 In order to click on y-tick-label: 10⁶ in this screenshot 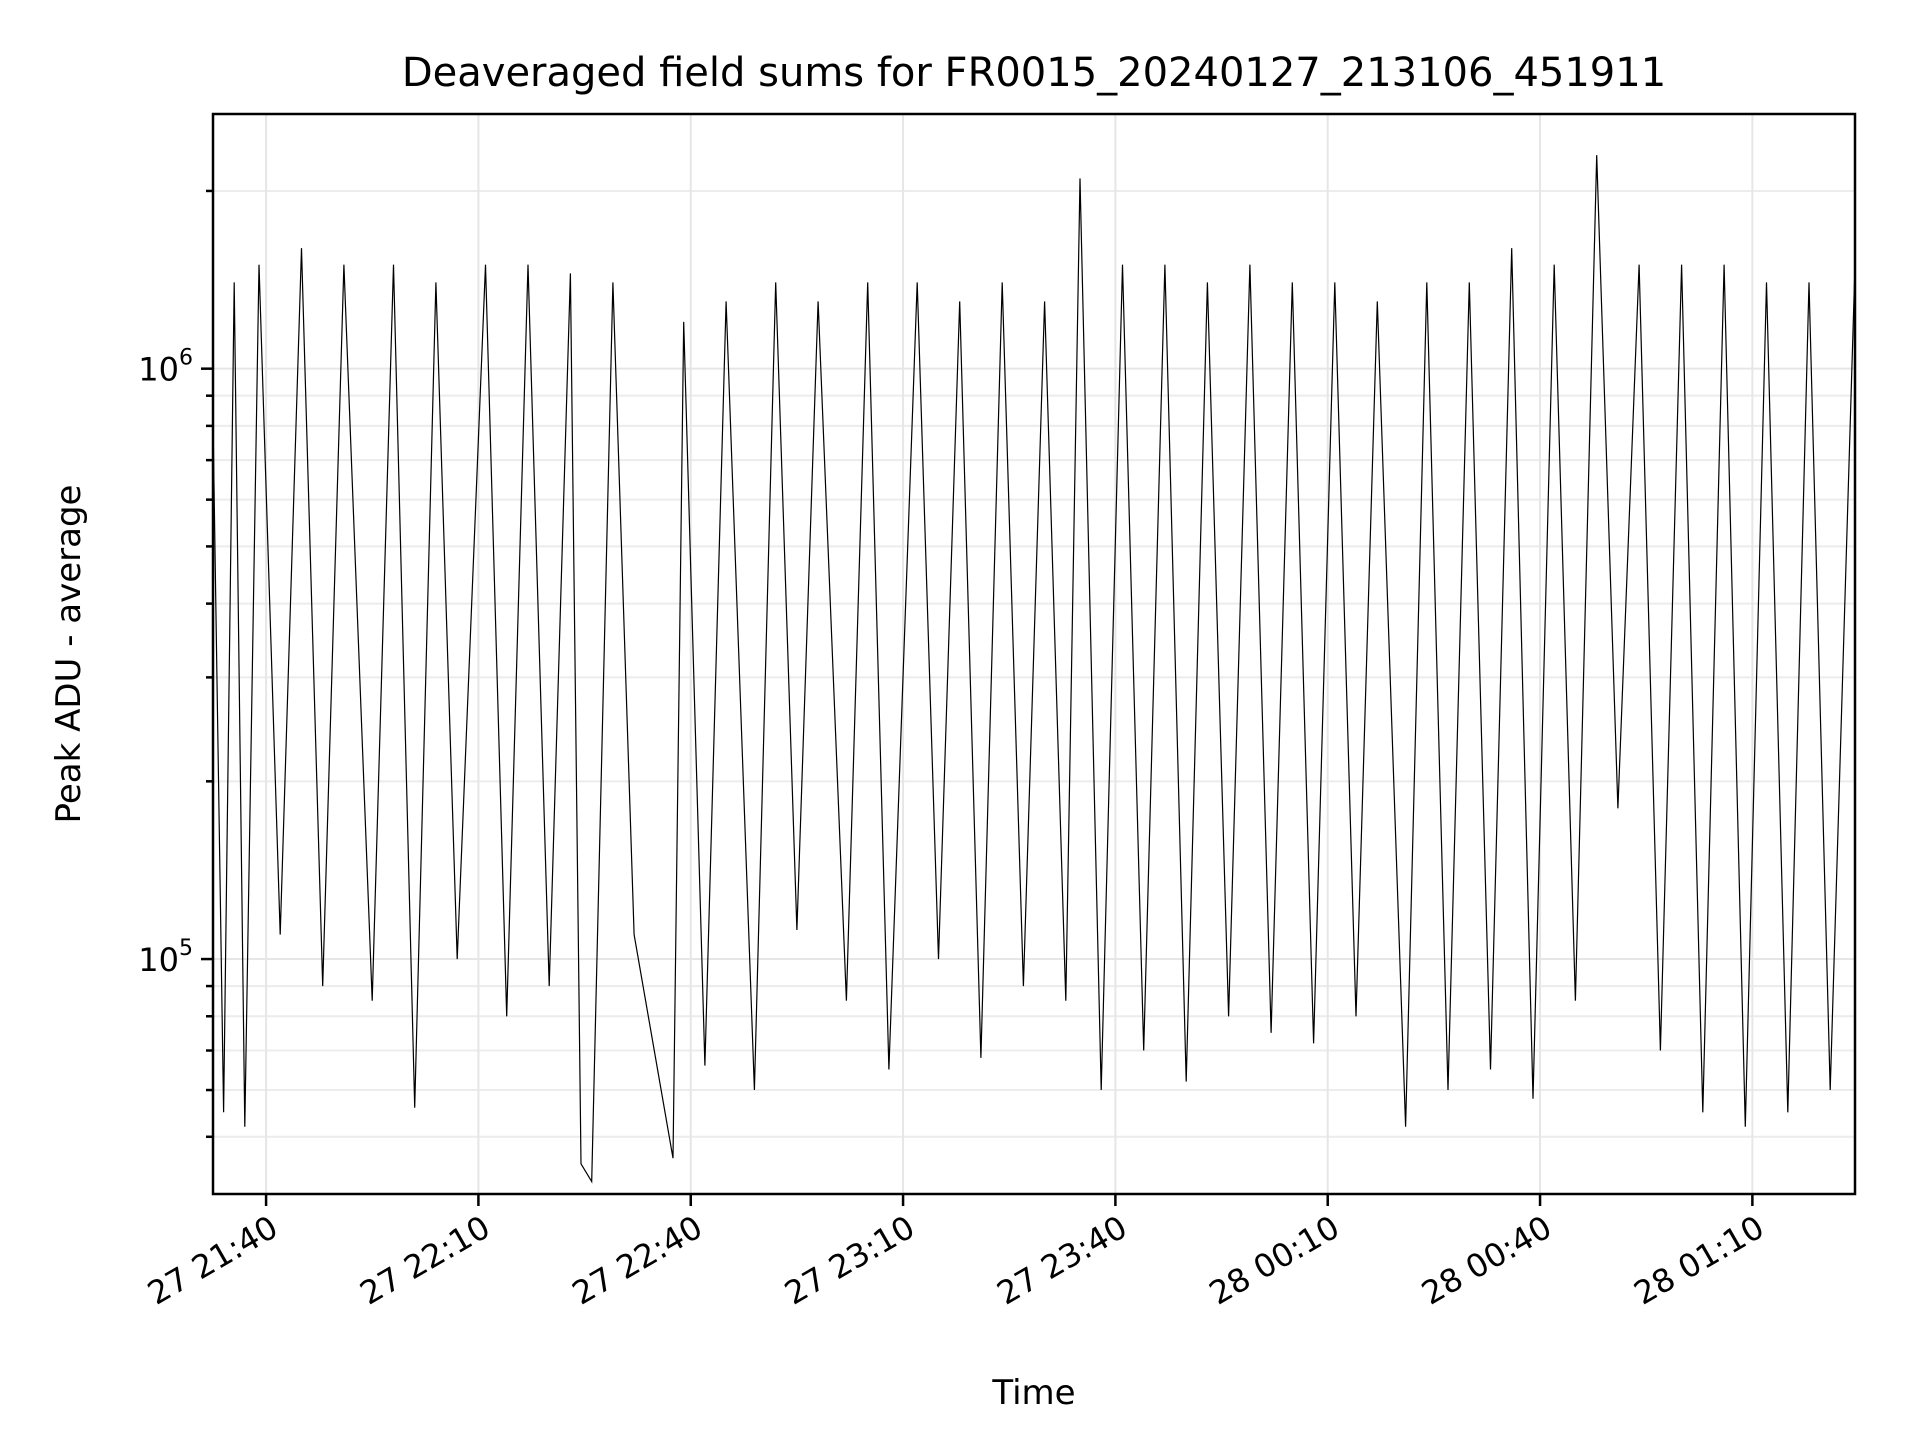, I will do `click(165, 367)`.